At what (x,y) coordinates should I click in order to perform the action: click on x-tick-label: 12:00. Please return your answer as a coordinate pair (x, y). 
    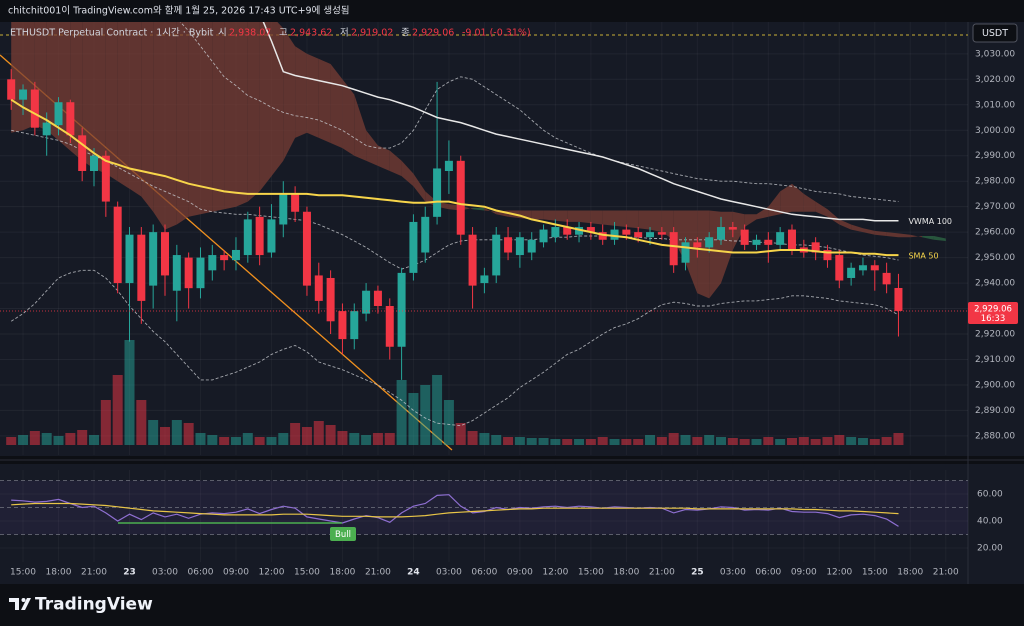
    Looking at the image, I should click on (555, 573).